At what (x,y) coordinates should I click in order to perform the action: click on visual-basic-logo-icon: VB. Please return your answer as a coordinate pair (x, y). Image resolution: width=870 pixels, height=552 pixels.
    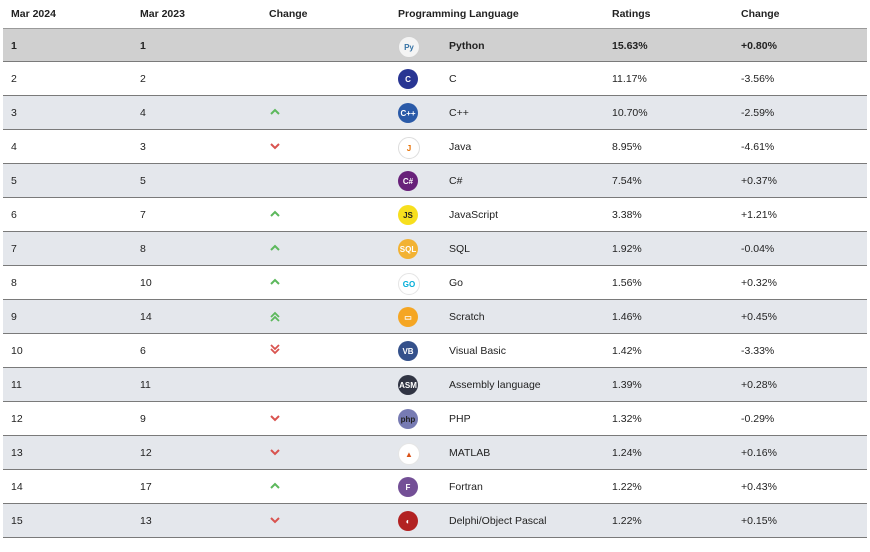
    Looking at the image, I should click on (408, 351).